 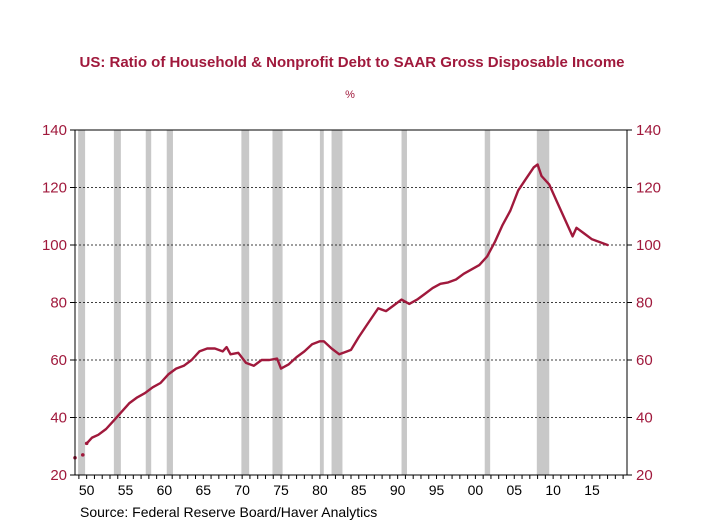 What do you see at coordinates (58, 475) in the screenshot?
I see `y-tick-label-left: 20` at bounding box center [58, 475].